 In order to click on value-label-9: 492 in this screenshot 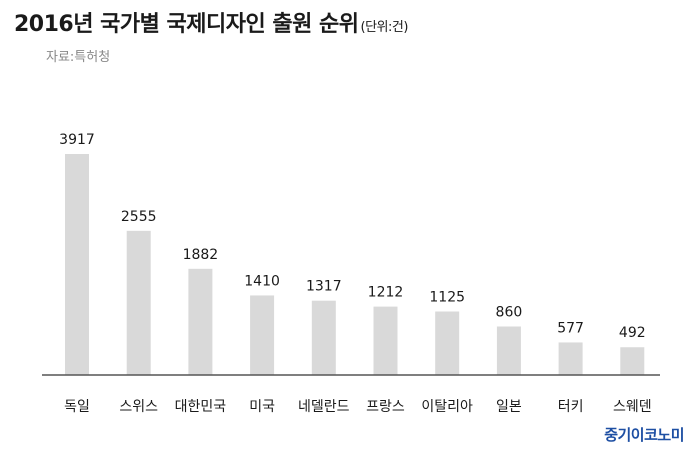, I will do `click(632, 333)`.